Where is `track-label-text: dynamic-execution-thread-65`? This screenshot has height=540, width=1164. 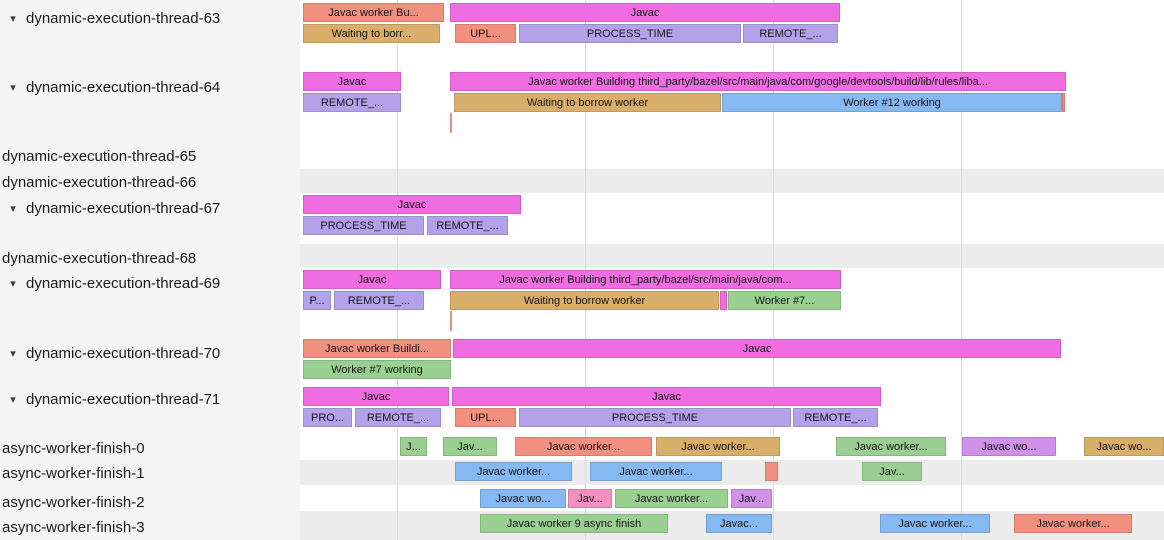
track-label-text: dynamic-execution-thread-65 is located at coordinates (99, 156).